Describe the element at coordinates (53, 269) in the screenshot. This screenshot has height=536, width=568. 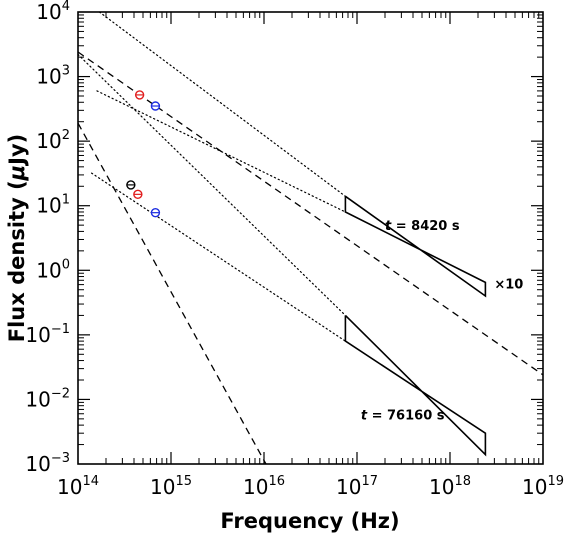
I see `y-tick-label: 10⁰` at that location.